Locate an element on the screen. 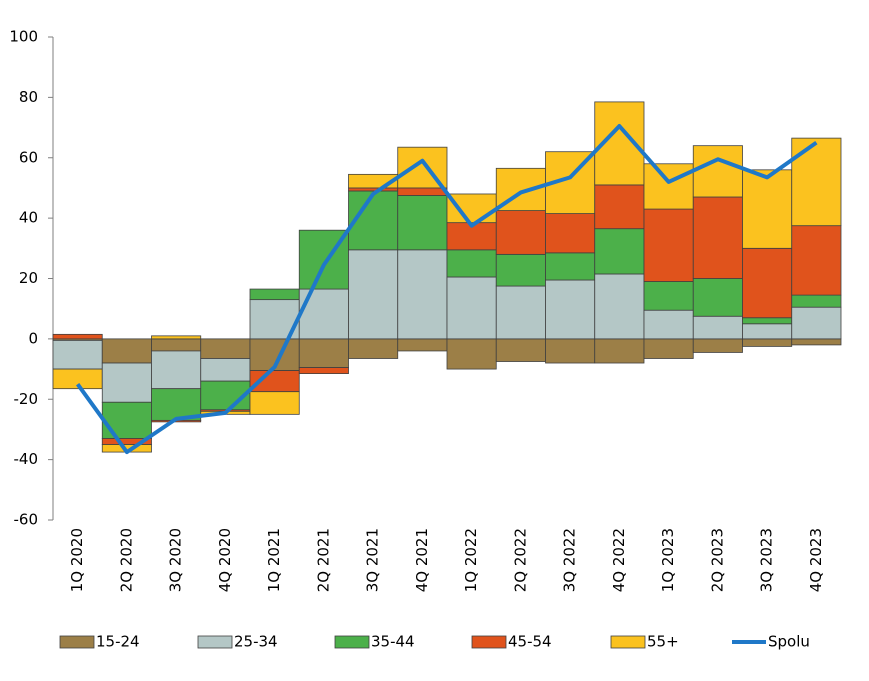 The width and height of the screenshot is (869, 681). x-tick-label: 4Q 2020 is located at coordinates (225, 560).